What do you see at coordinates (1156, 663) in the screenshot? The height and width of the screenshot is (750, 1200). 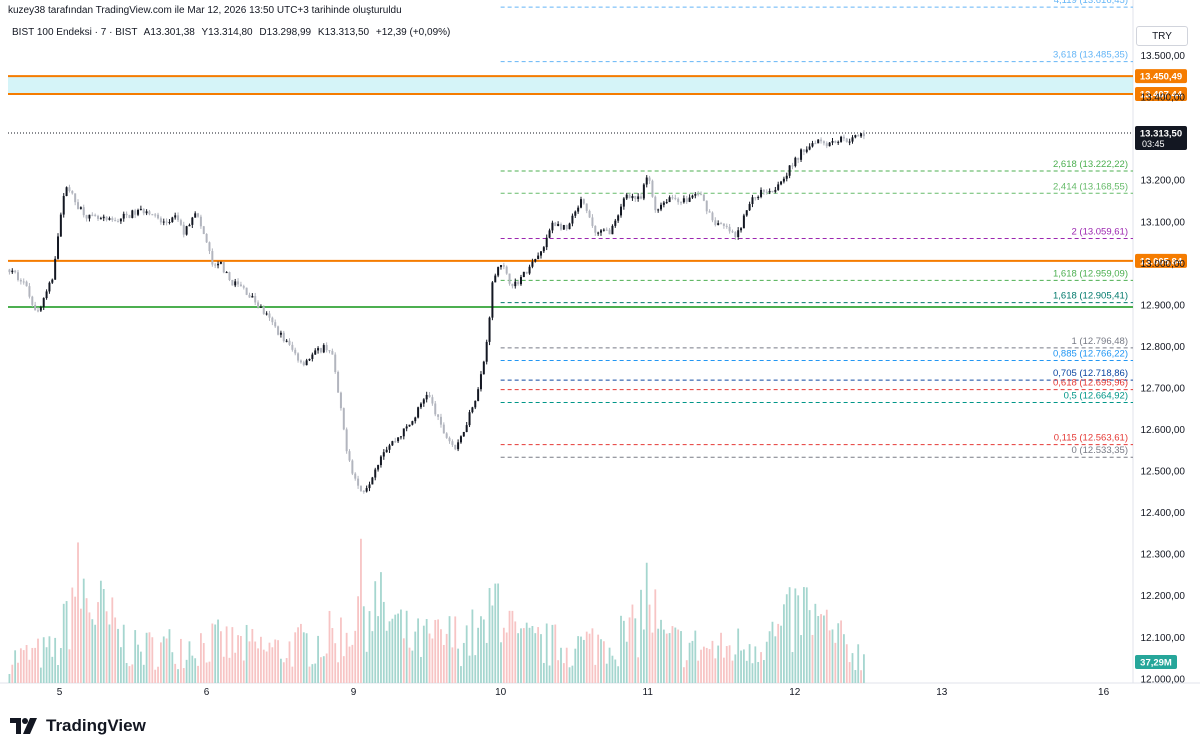 I see `volume-value-label: 37,29M` at bounding box center [1156, 663].